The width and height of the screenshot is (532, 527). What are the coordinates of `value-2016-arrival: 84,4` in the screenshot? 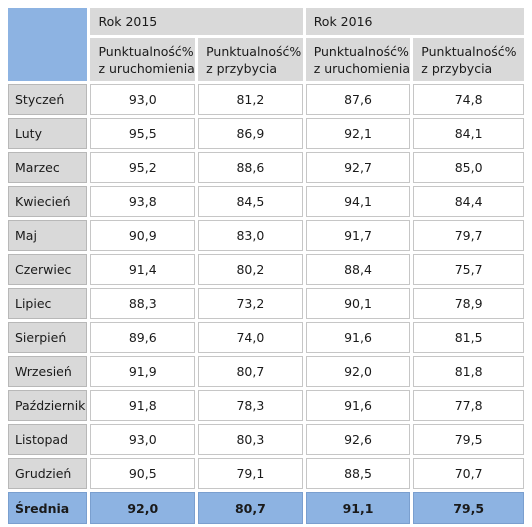 It's located at (468, 201).